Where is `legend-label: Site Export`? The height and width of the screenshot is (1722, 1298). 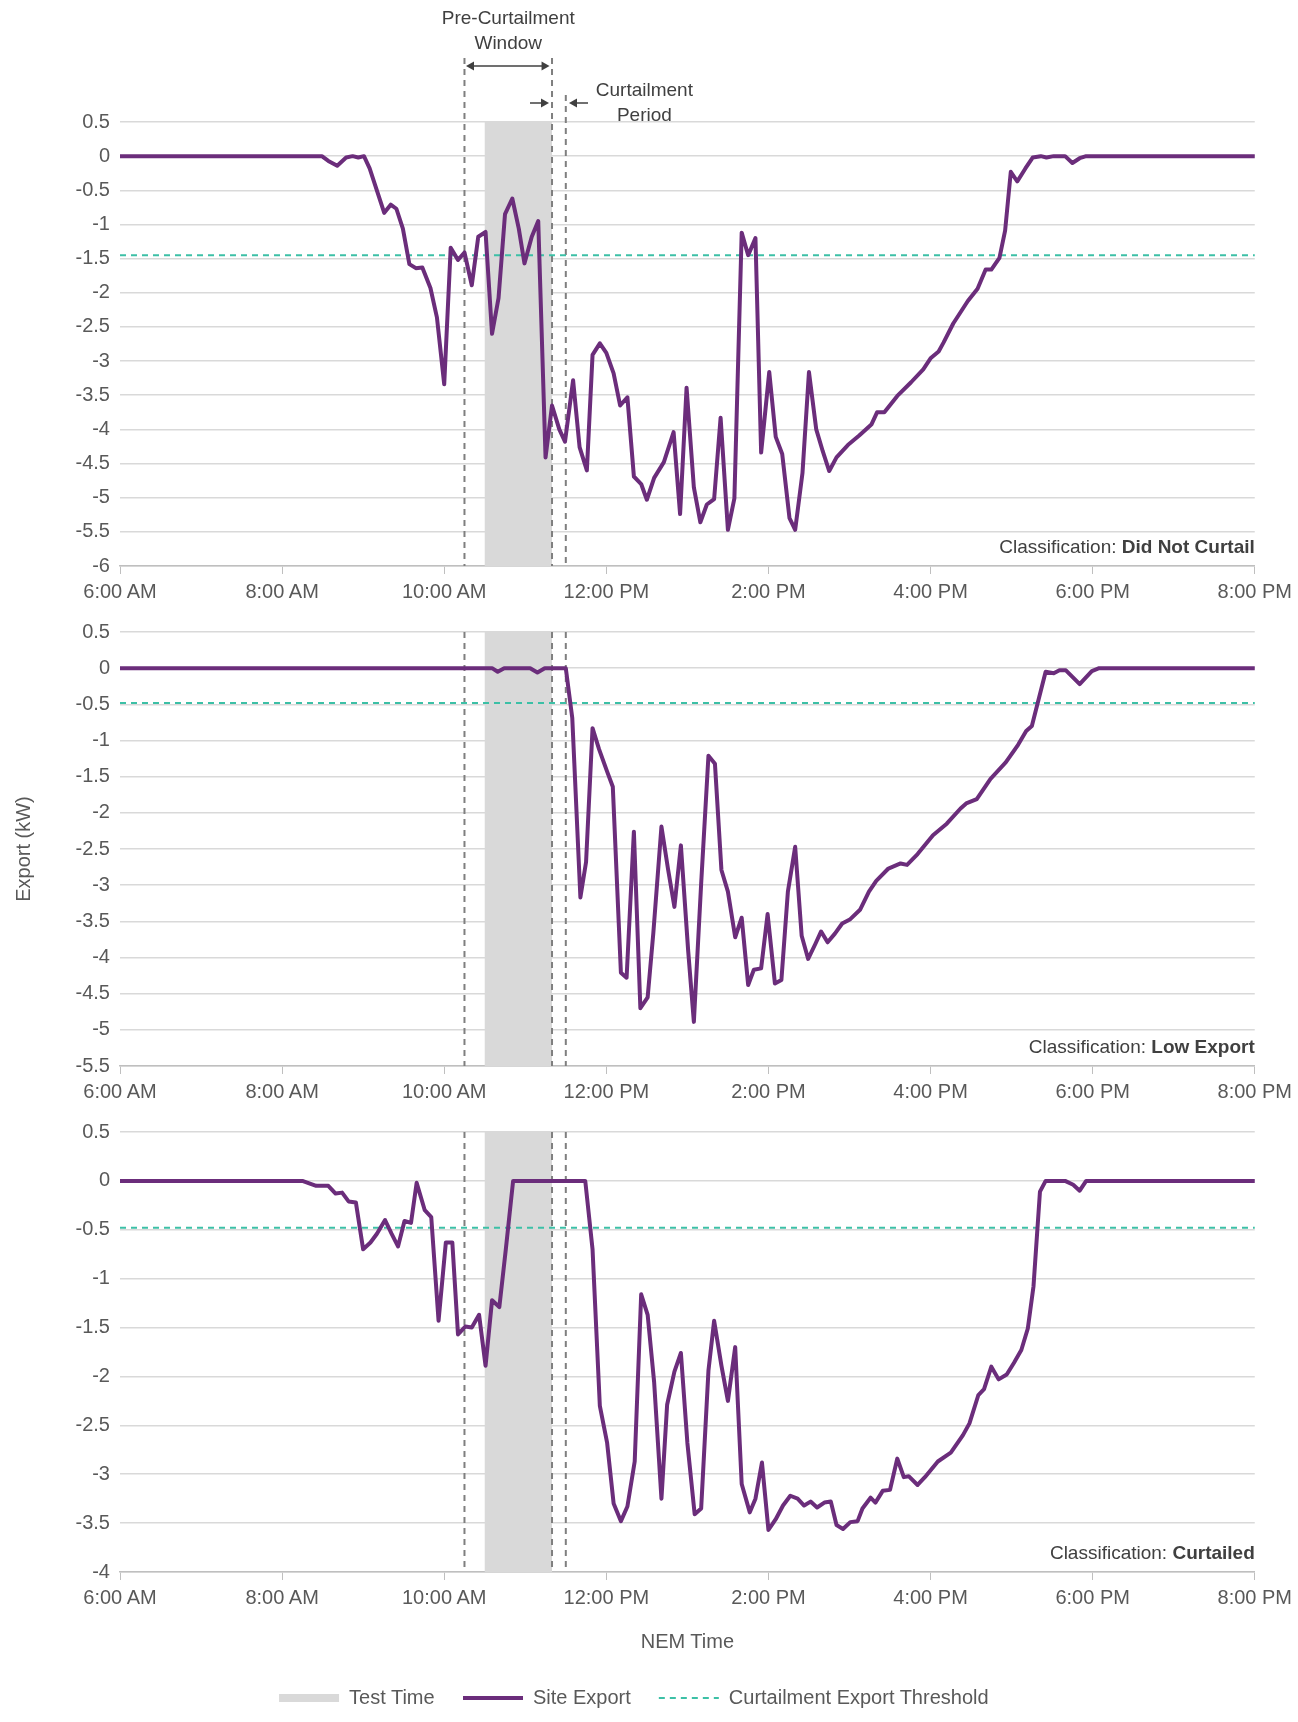
legend-label: Site Export is located at coordinates (582, 1696).